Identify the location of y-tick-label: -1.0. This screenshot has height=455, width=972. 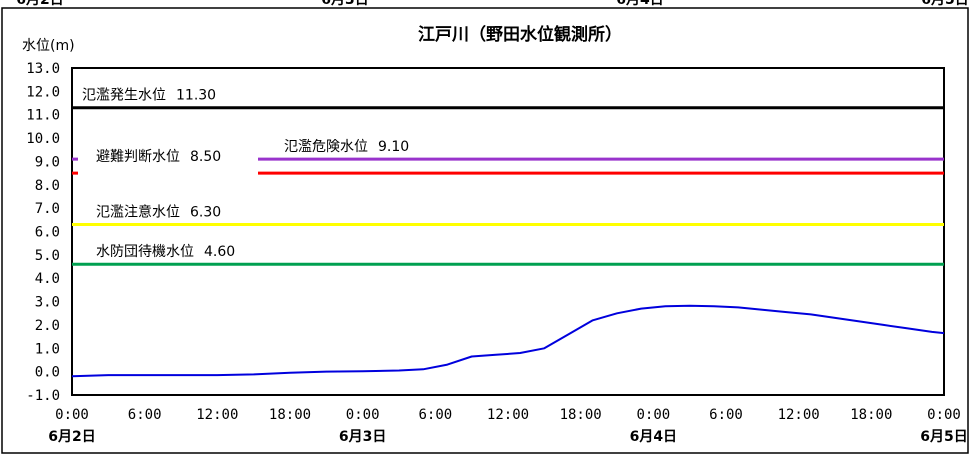
(43, 396).